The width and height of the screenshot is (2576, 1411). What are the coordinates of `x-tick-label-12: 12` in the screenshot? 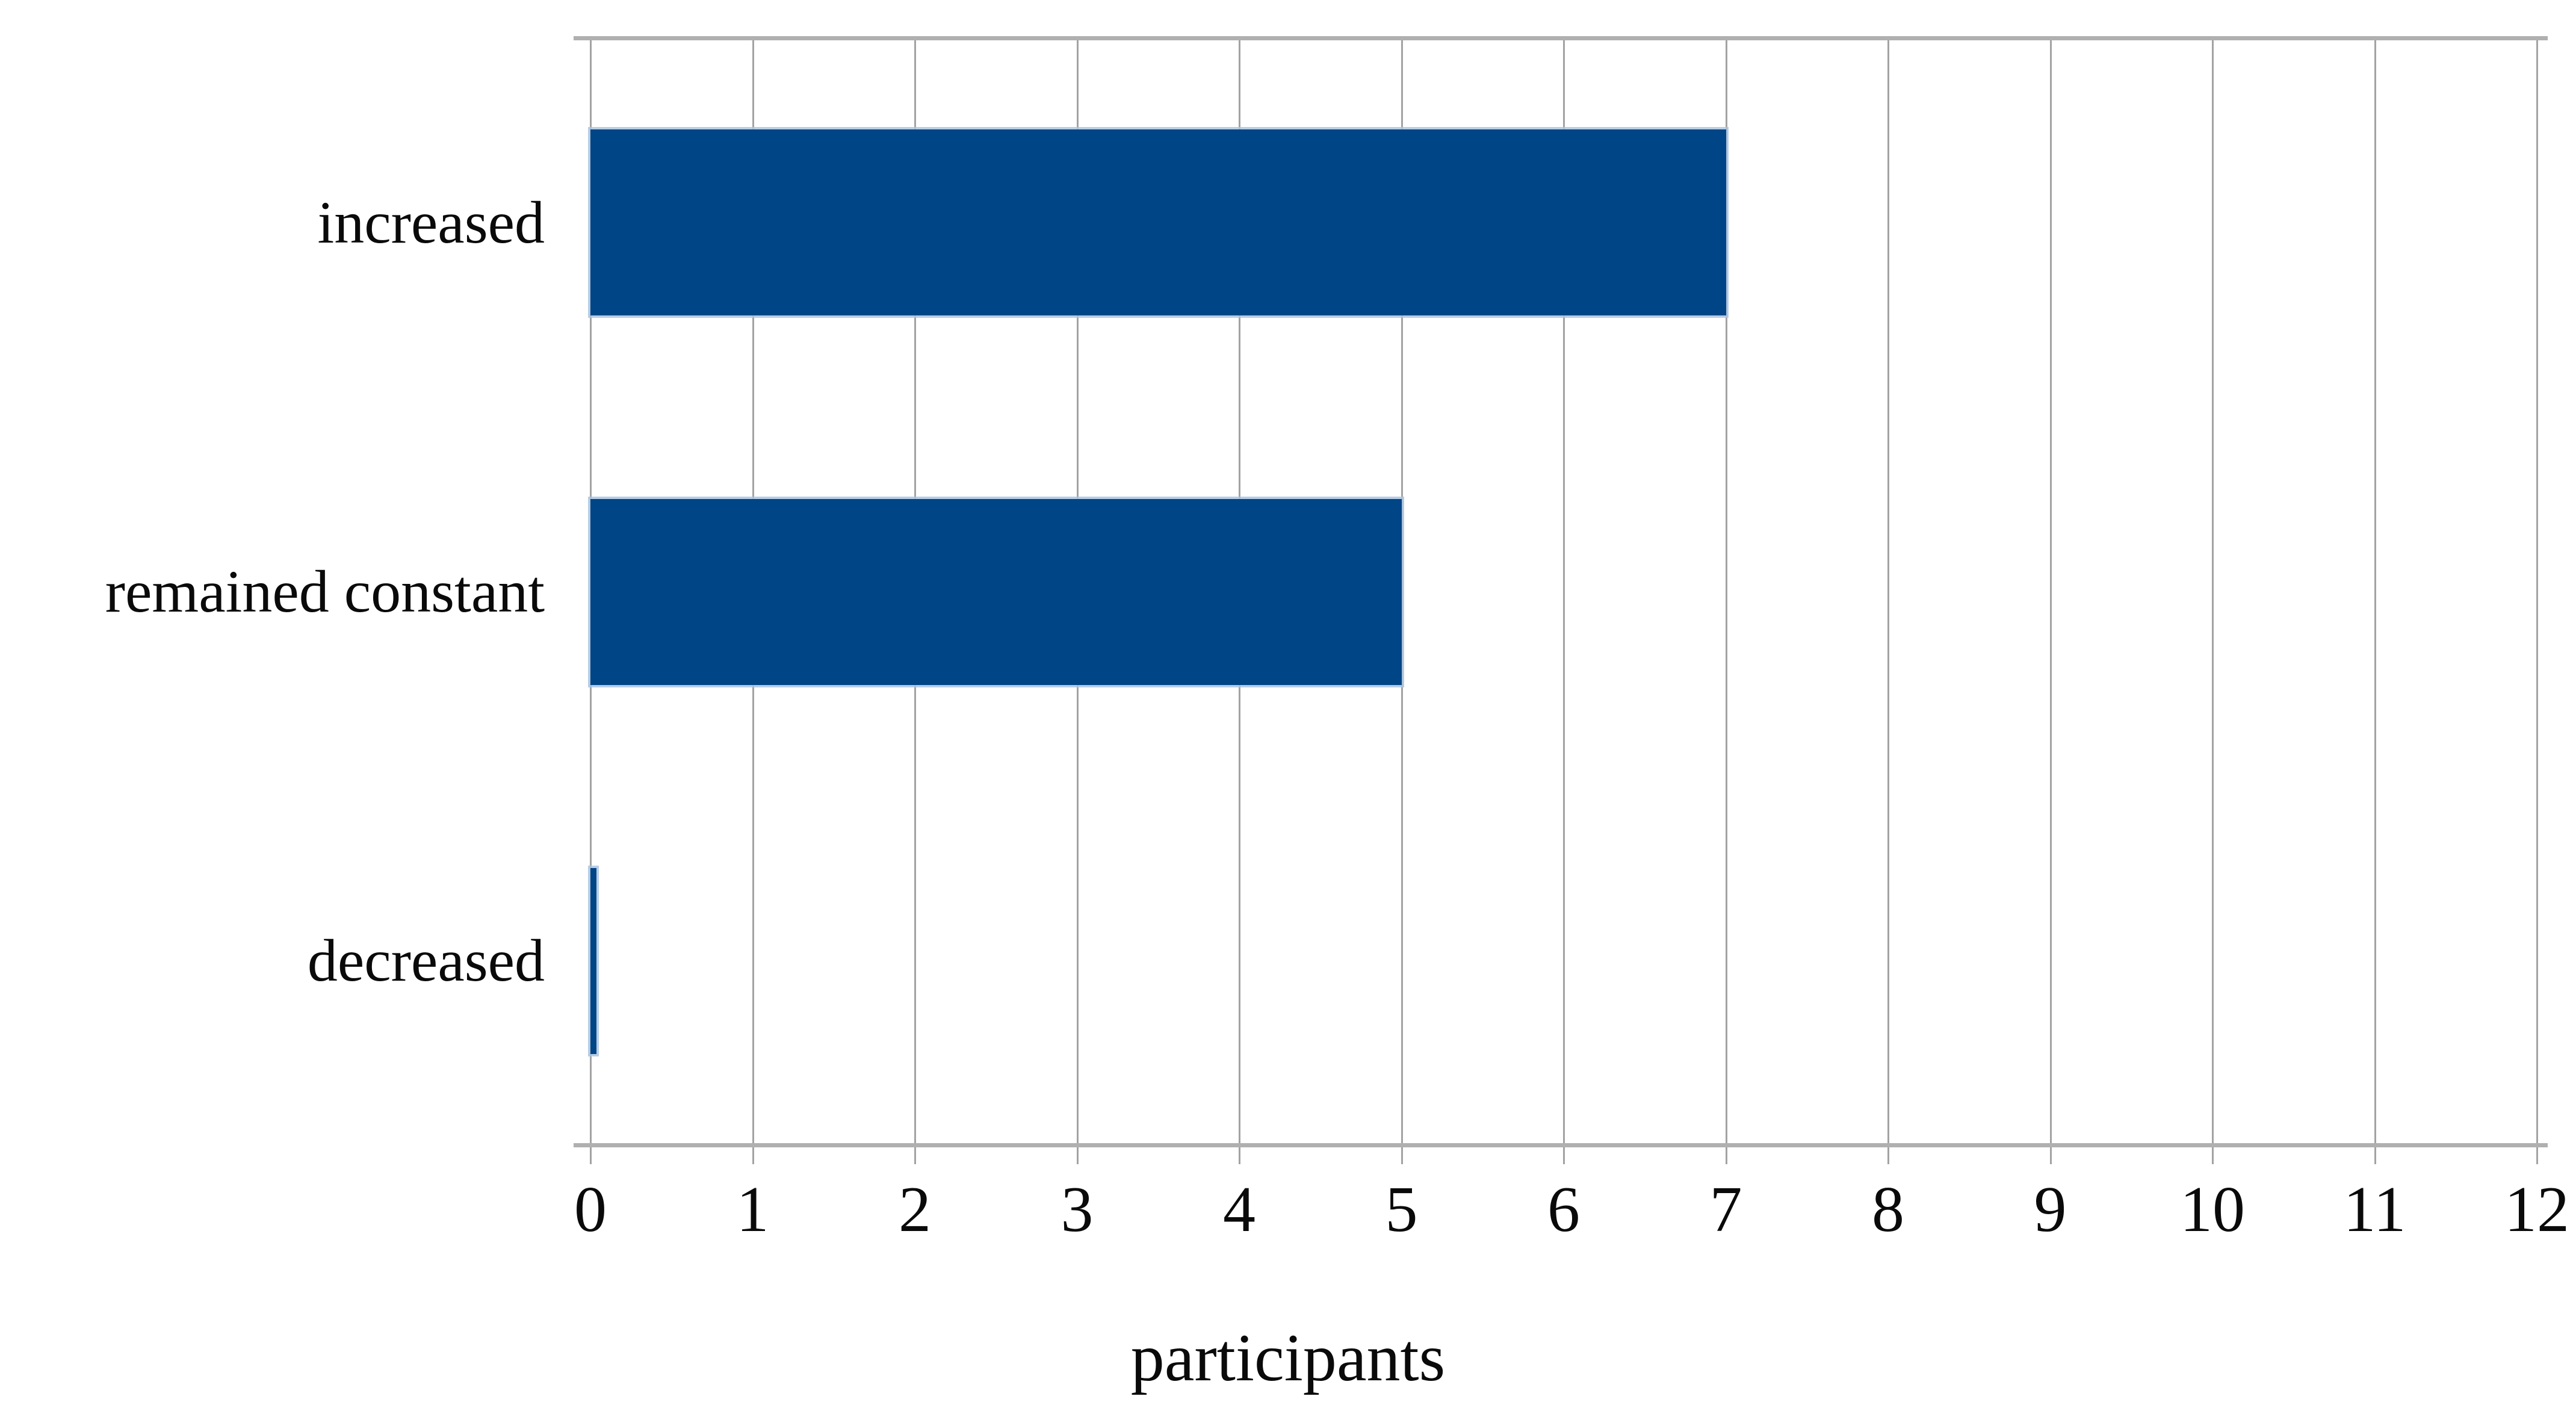 It's located at (2537, 1209).